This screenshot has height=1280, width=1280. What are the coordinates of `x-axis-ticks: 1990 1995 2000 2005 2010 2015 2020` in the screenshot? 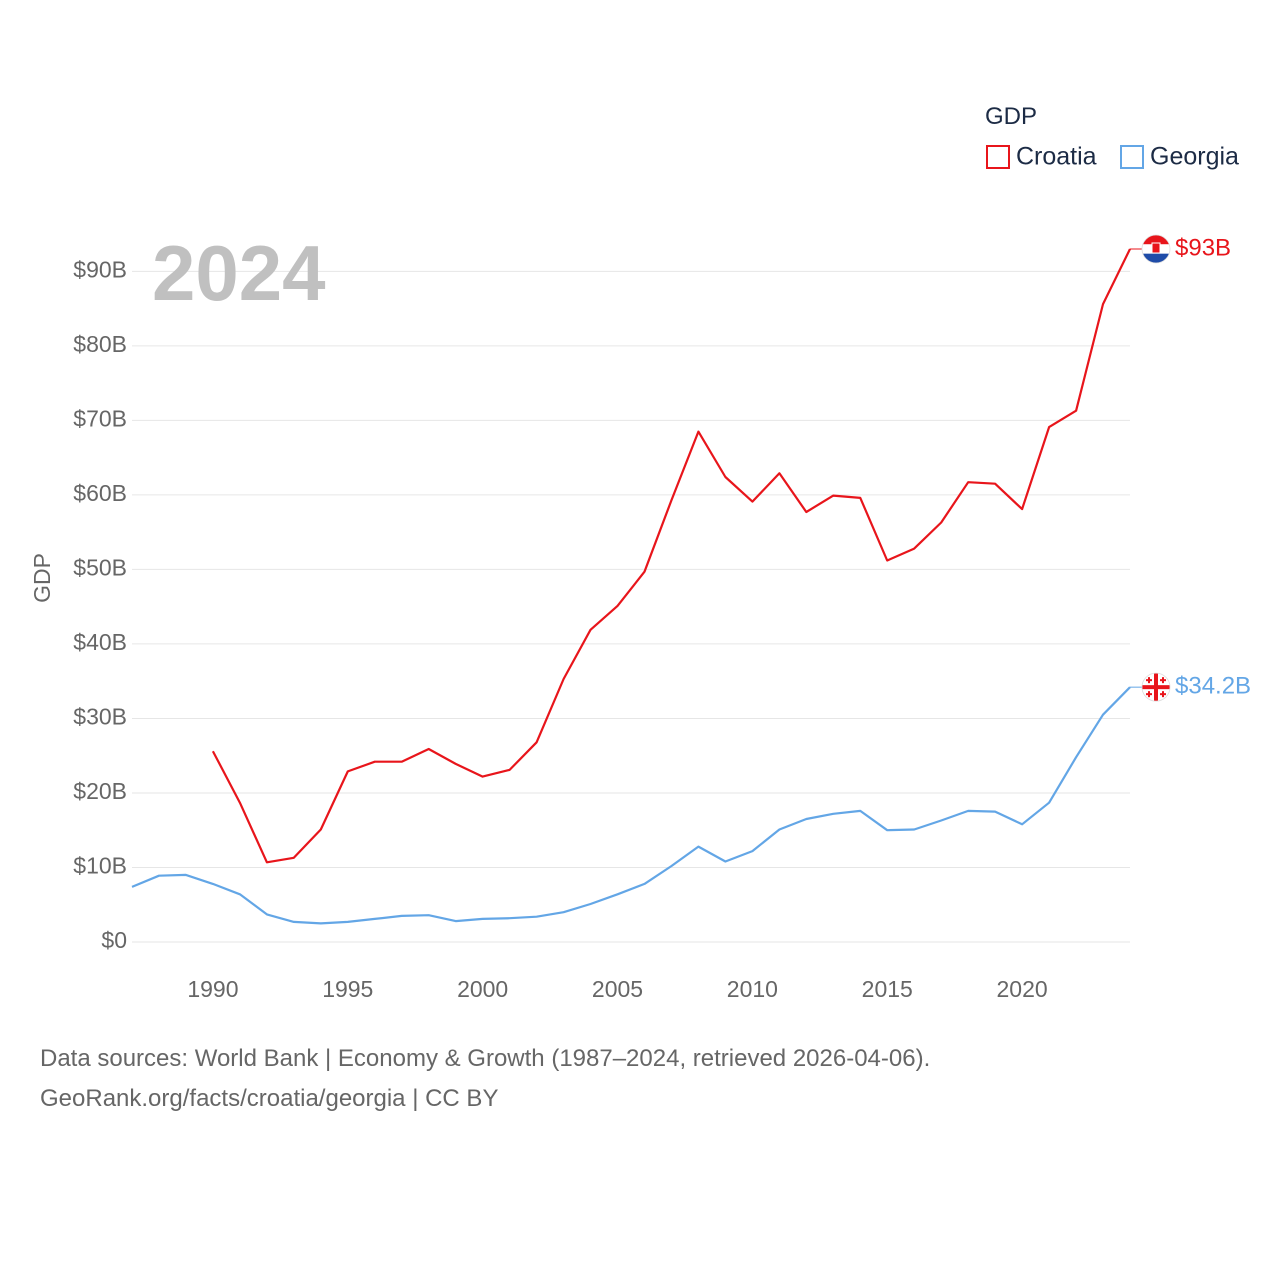 It's located at (617, 989).